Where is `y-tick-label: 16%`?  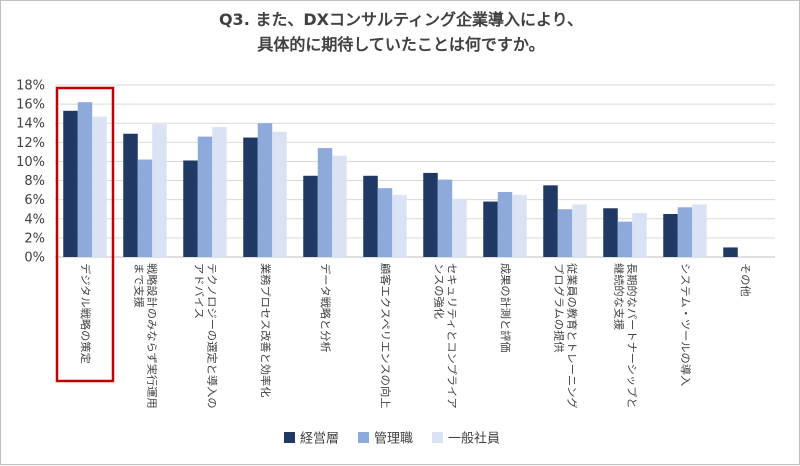
y-tick-label: 16% is located at coordinates (30, 105).